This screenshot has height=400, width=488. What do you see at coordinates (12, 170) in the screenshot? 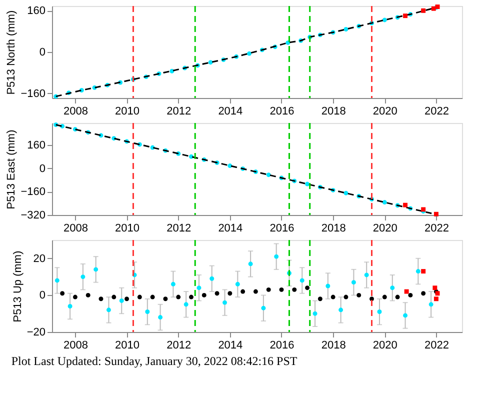
I see `y-axis-title: P513 East (mm)` at bounding box center [12, 170].